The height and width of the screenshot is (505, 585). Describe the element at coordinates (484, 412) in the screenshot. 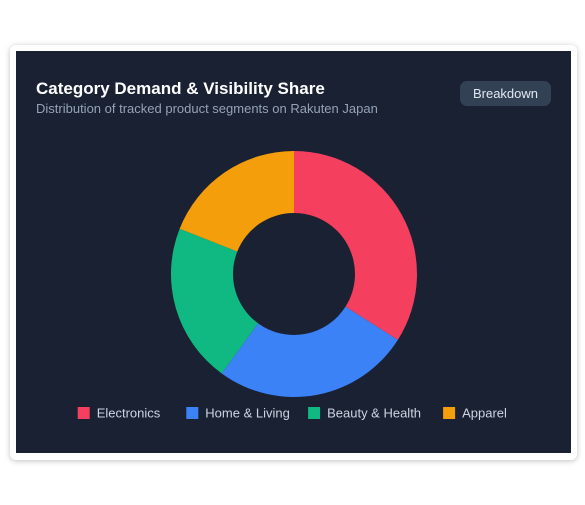

I see `legend-label: Apparel` at that location.